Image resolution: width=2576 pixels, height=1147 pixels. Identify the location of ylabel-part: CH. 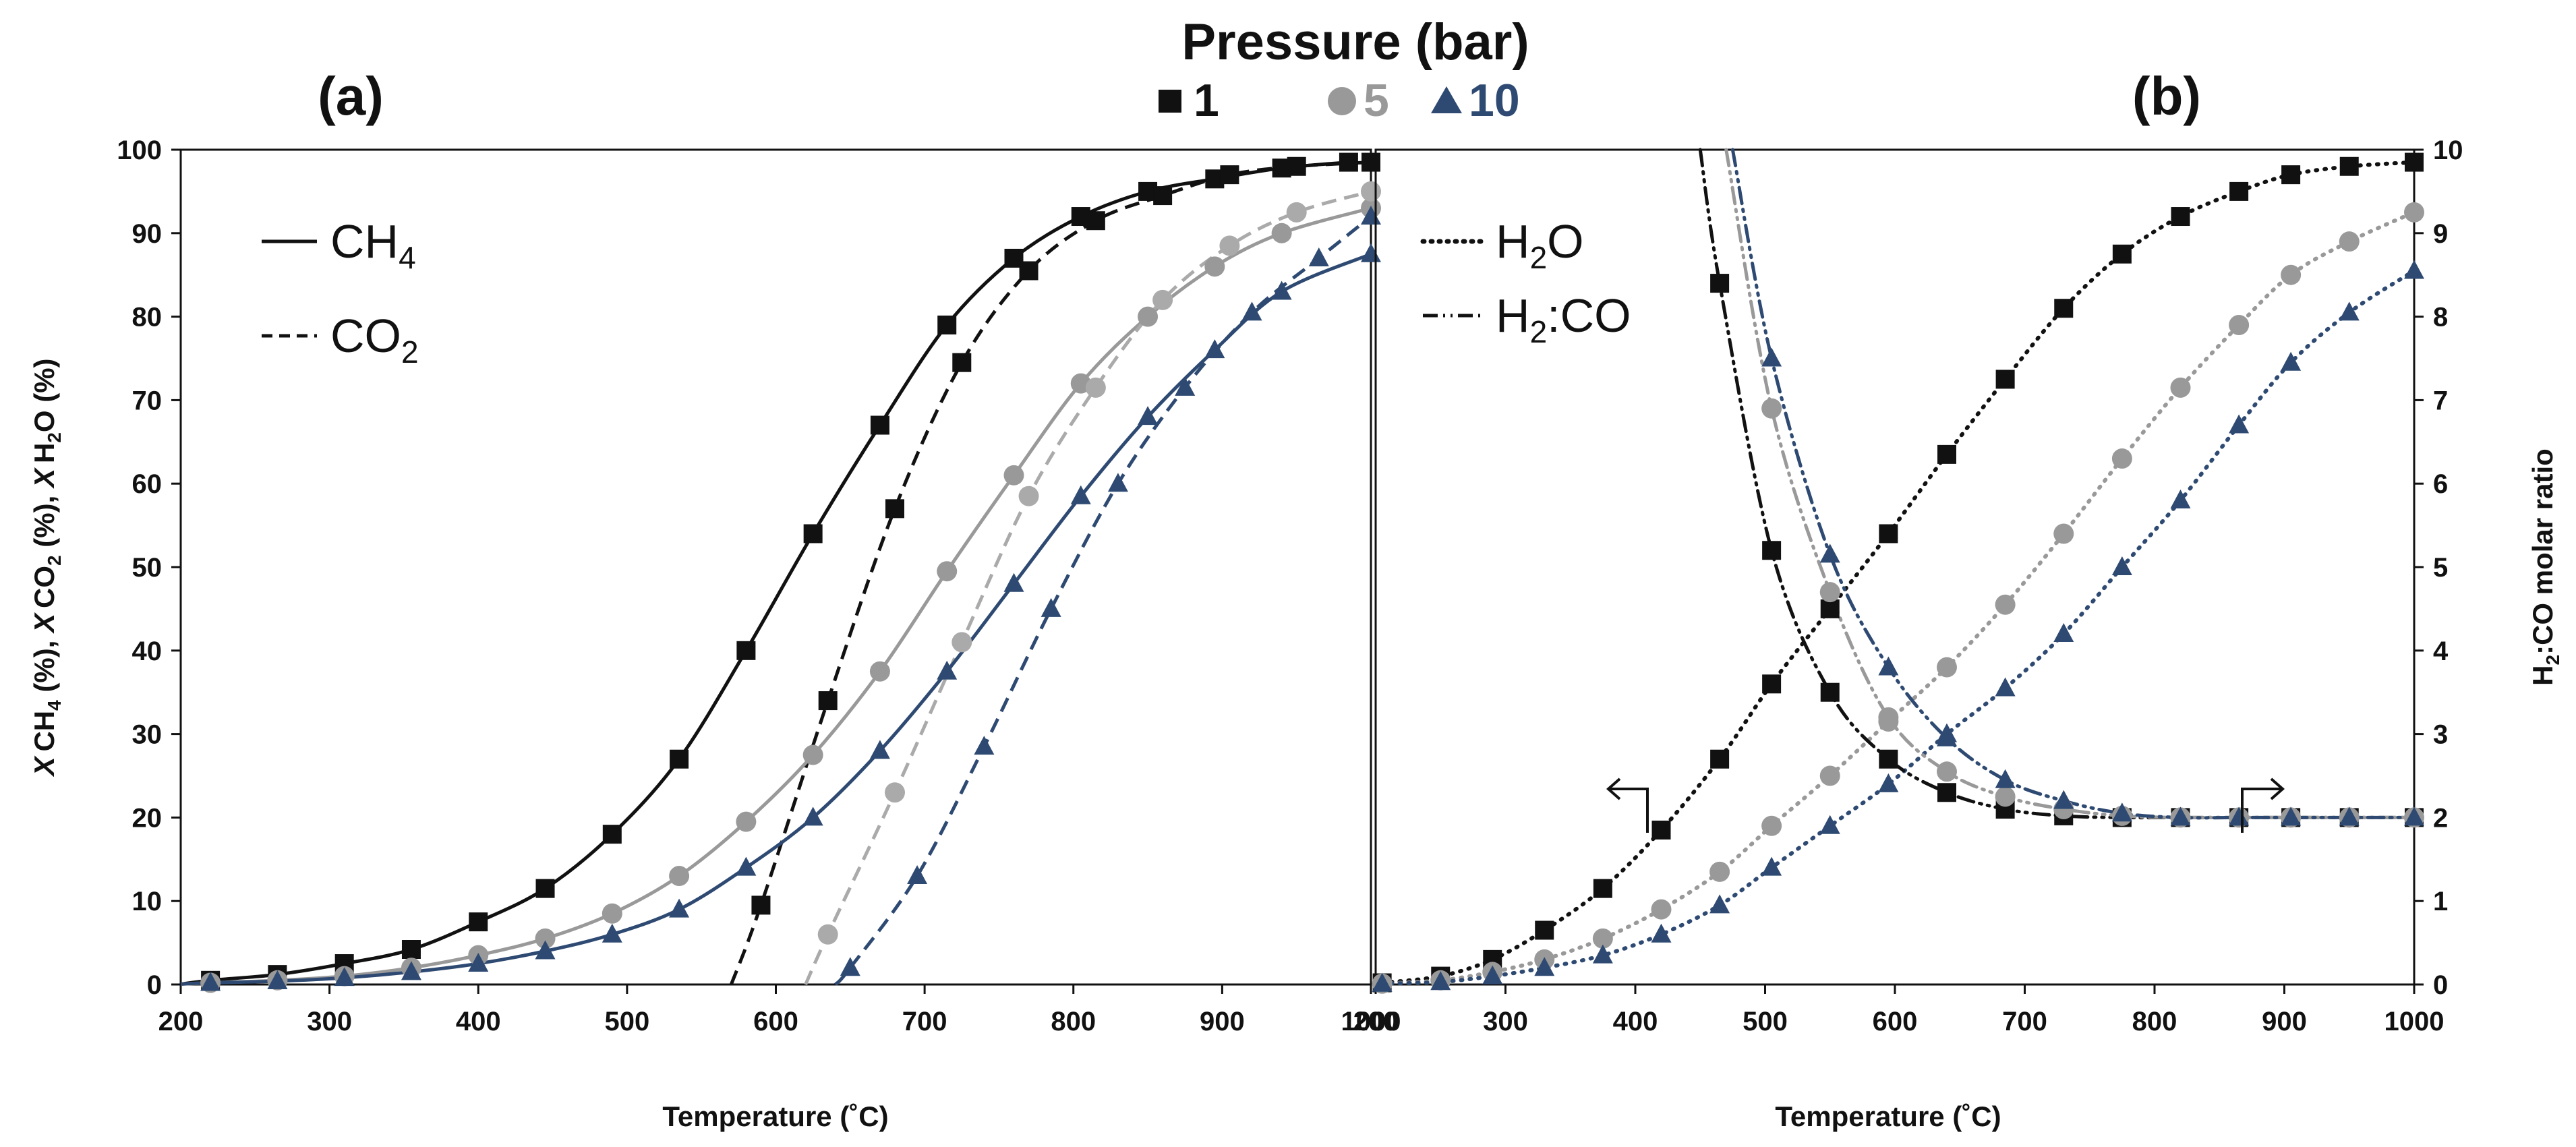
(44, 732).